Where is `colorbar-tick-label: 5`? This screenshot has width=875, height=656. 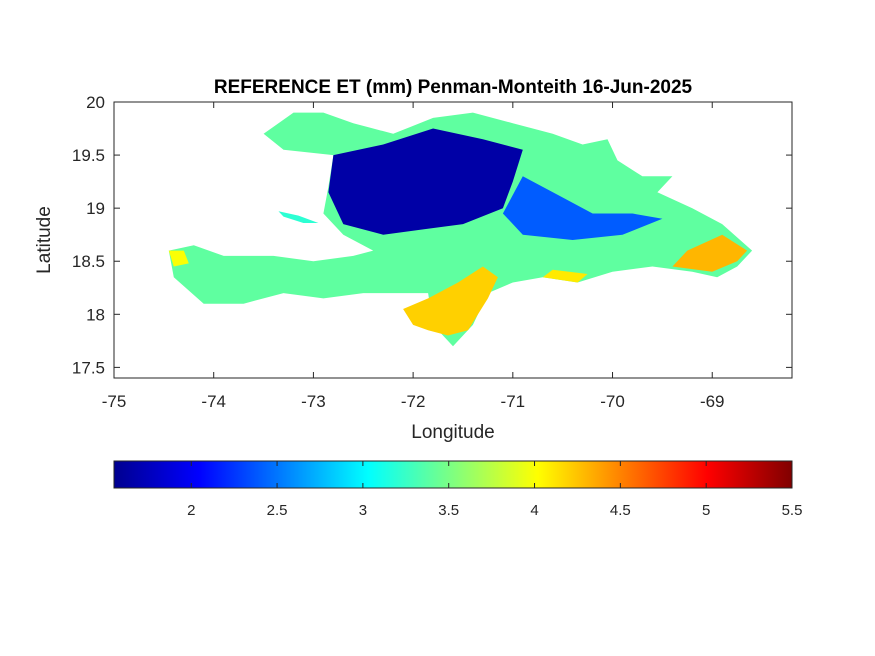 colorbar-tick-label: 5 is located at coordinates (706, 510).